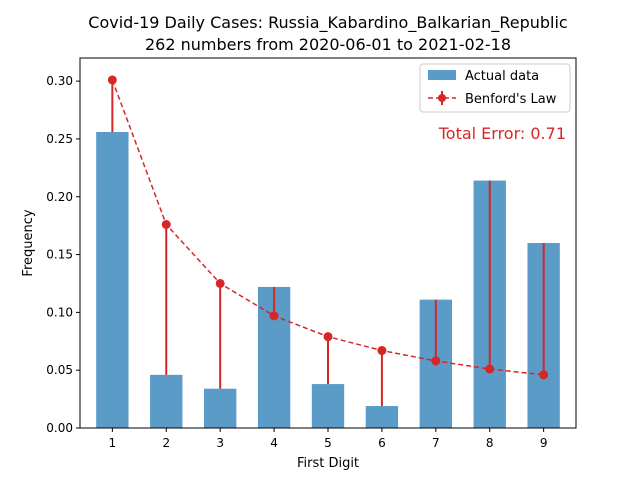  I want to click on x-tick-label: 3, so click(220, 443).